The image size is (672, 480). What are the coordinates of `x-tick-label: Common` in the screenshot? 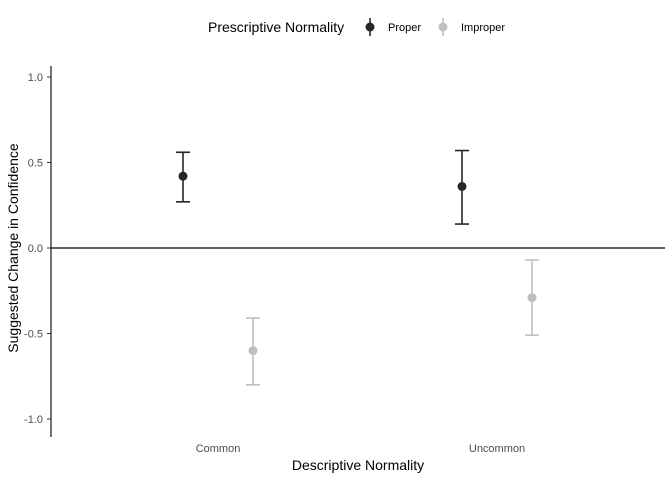 It's located at (218, 449).